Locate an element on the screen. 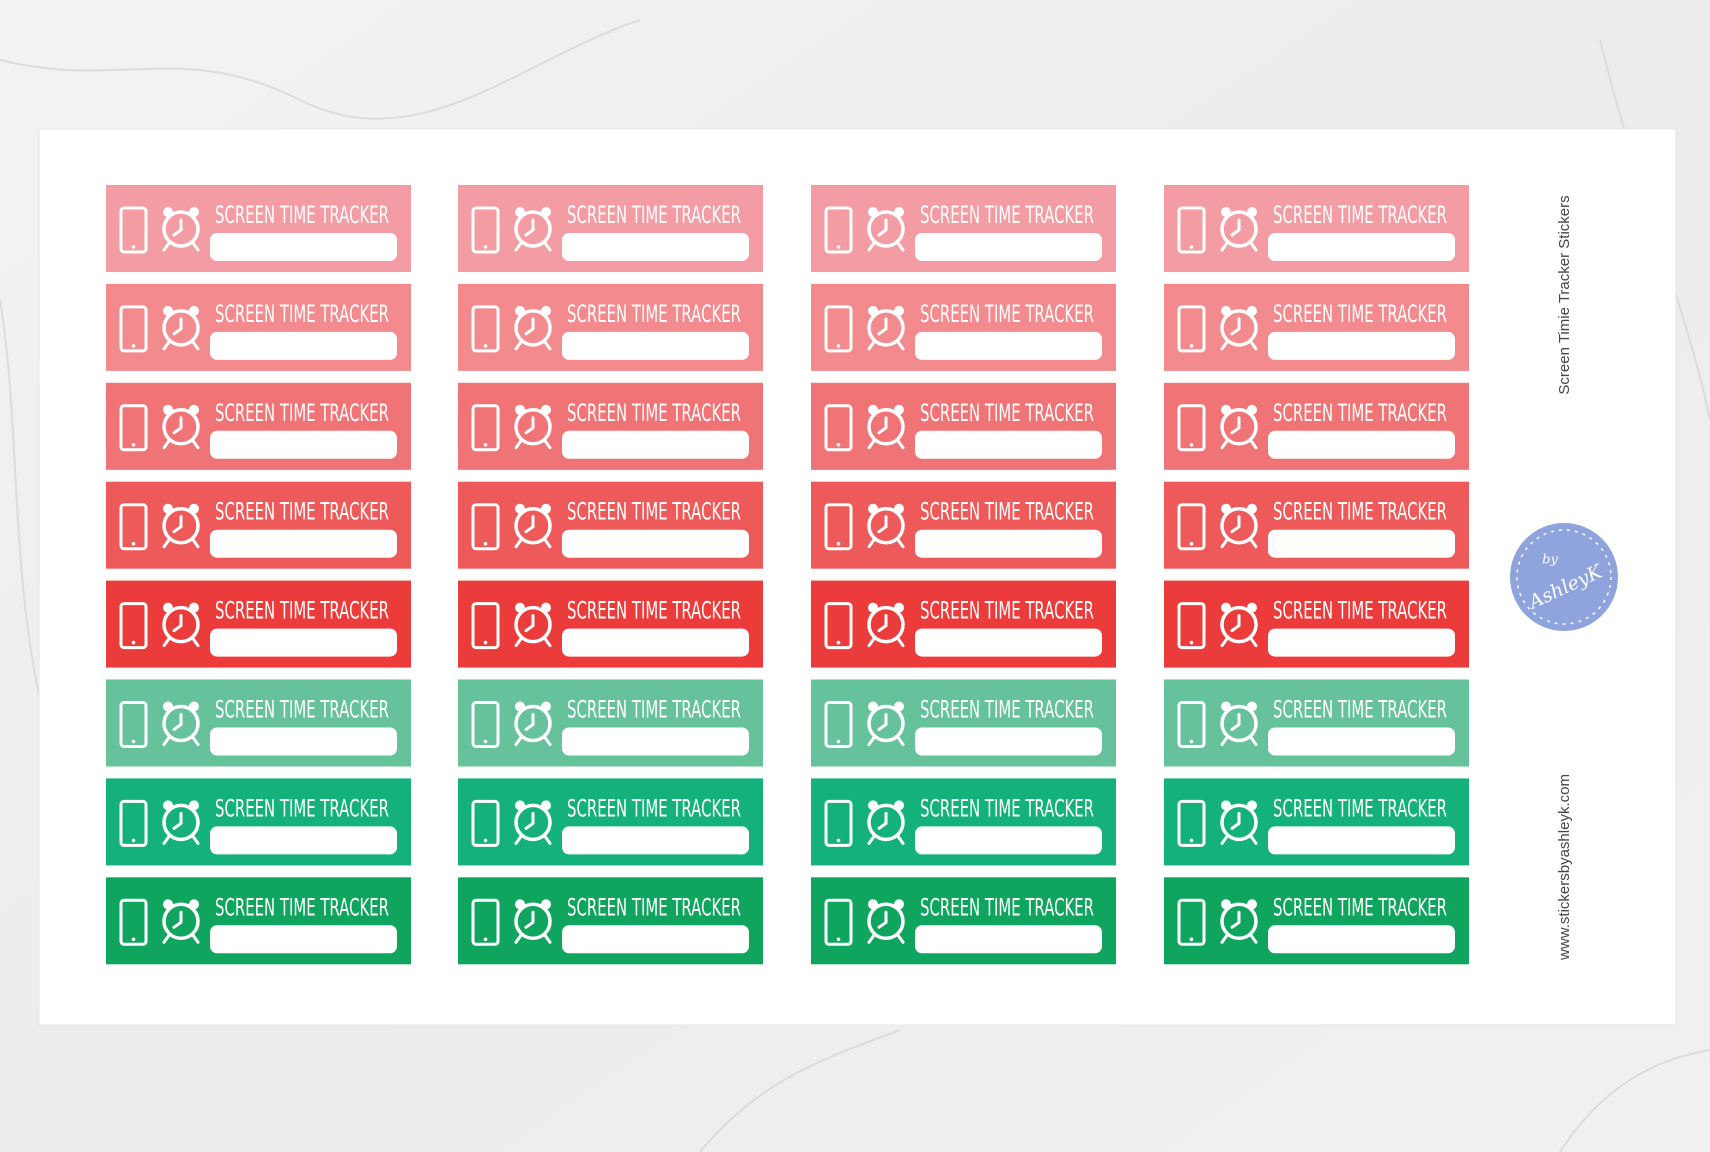  logo-by: by is located at coordinates (1550, 560).